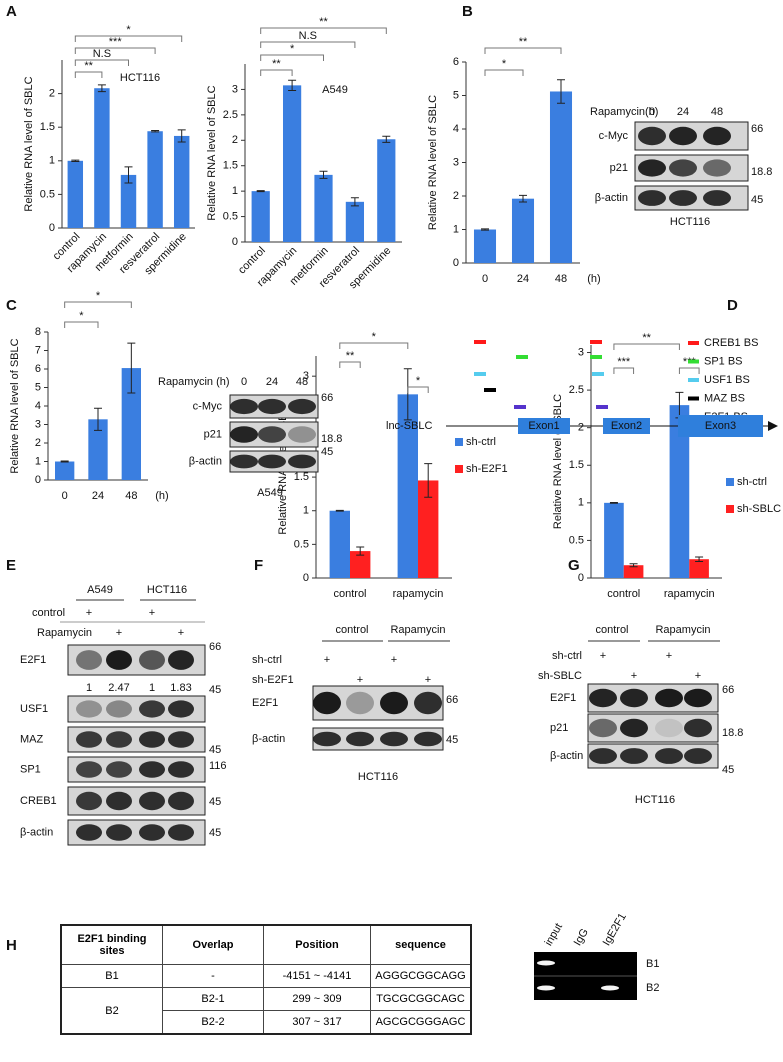 This screenshot has width=783, height=1062. What do you see at coordinates (693, 398) in the screenshot?
I see `legend-swatch` at bounding box center [693, 398].